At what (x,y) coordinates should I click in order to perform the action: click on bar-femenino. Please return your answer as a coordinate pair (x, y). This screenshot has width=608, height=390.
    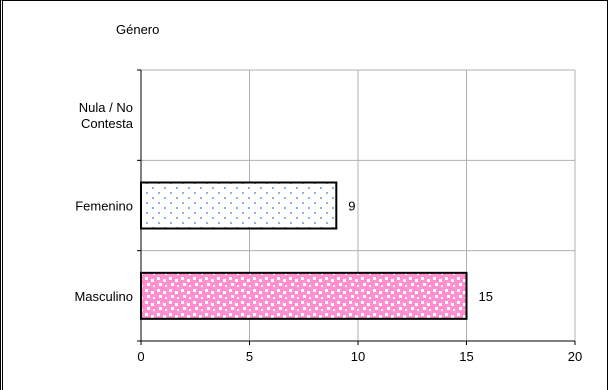
    Looking at the image, I should click on (239, 205).